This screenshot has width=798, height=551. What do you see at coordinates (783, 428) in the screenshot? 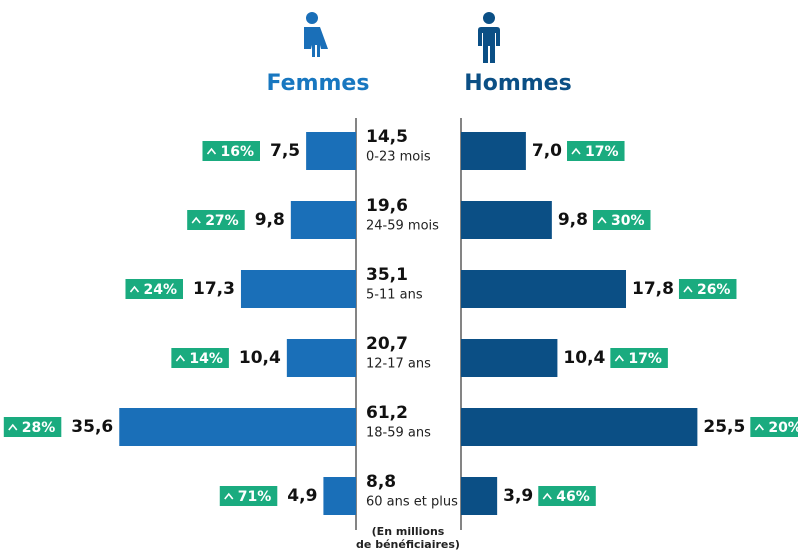
I see `change-label: 20%` at bounding box center [783, 428].